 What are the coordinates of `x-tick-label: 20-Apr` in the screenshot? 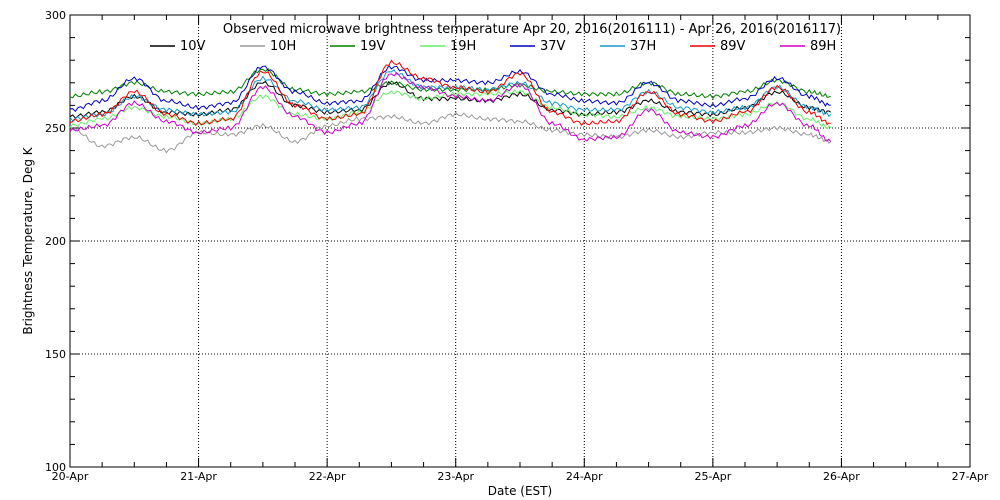 It's located at (70, 476).